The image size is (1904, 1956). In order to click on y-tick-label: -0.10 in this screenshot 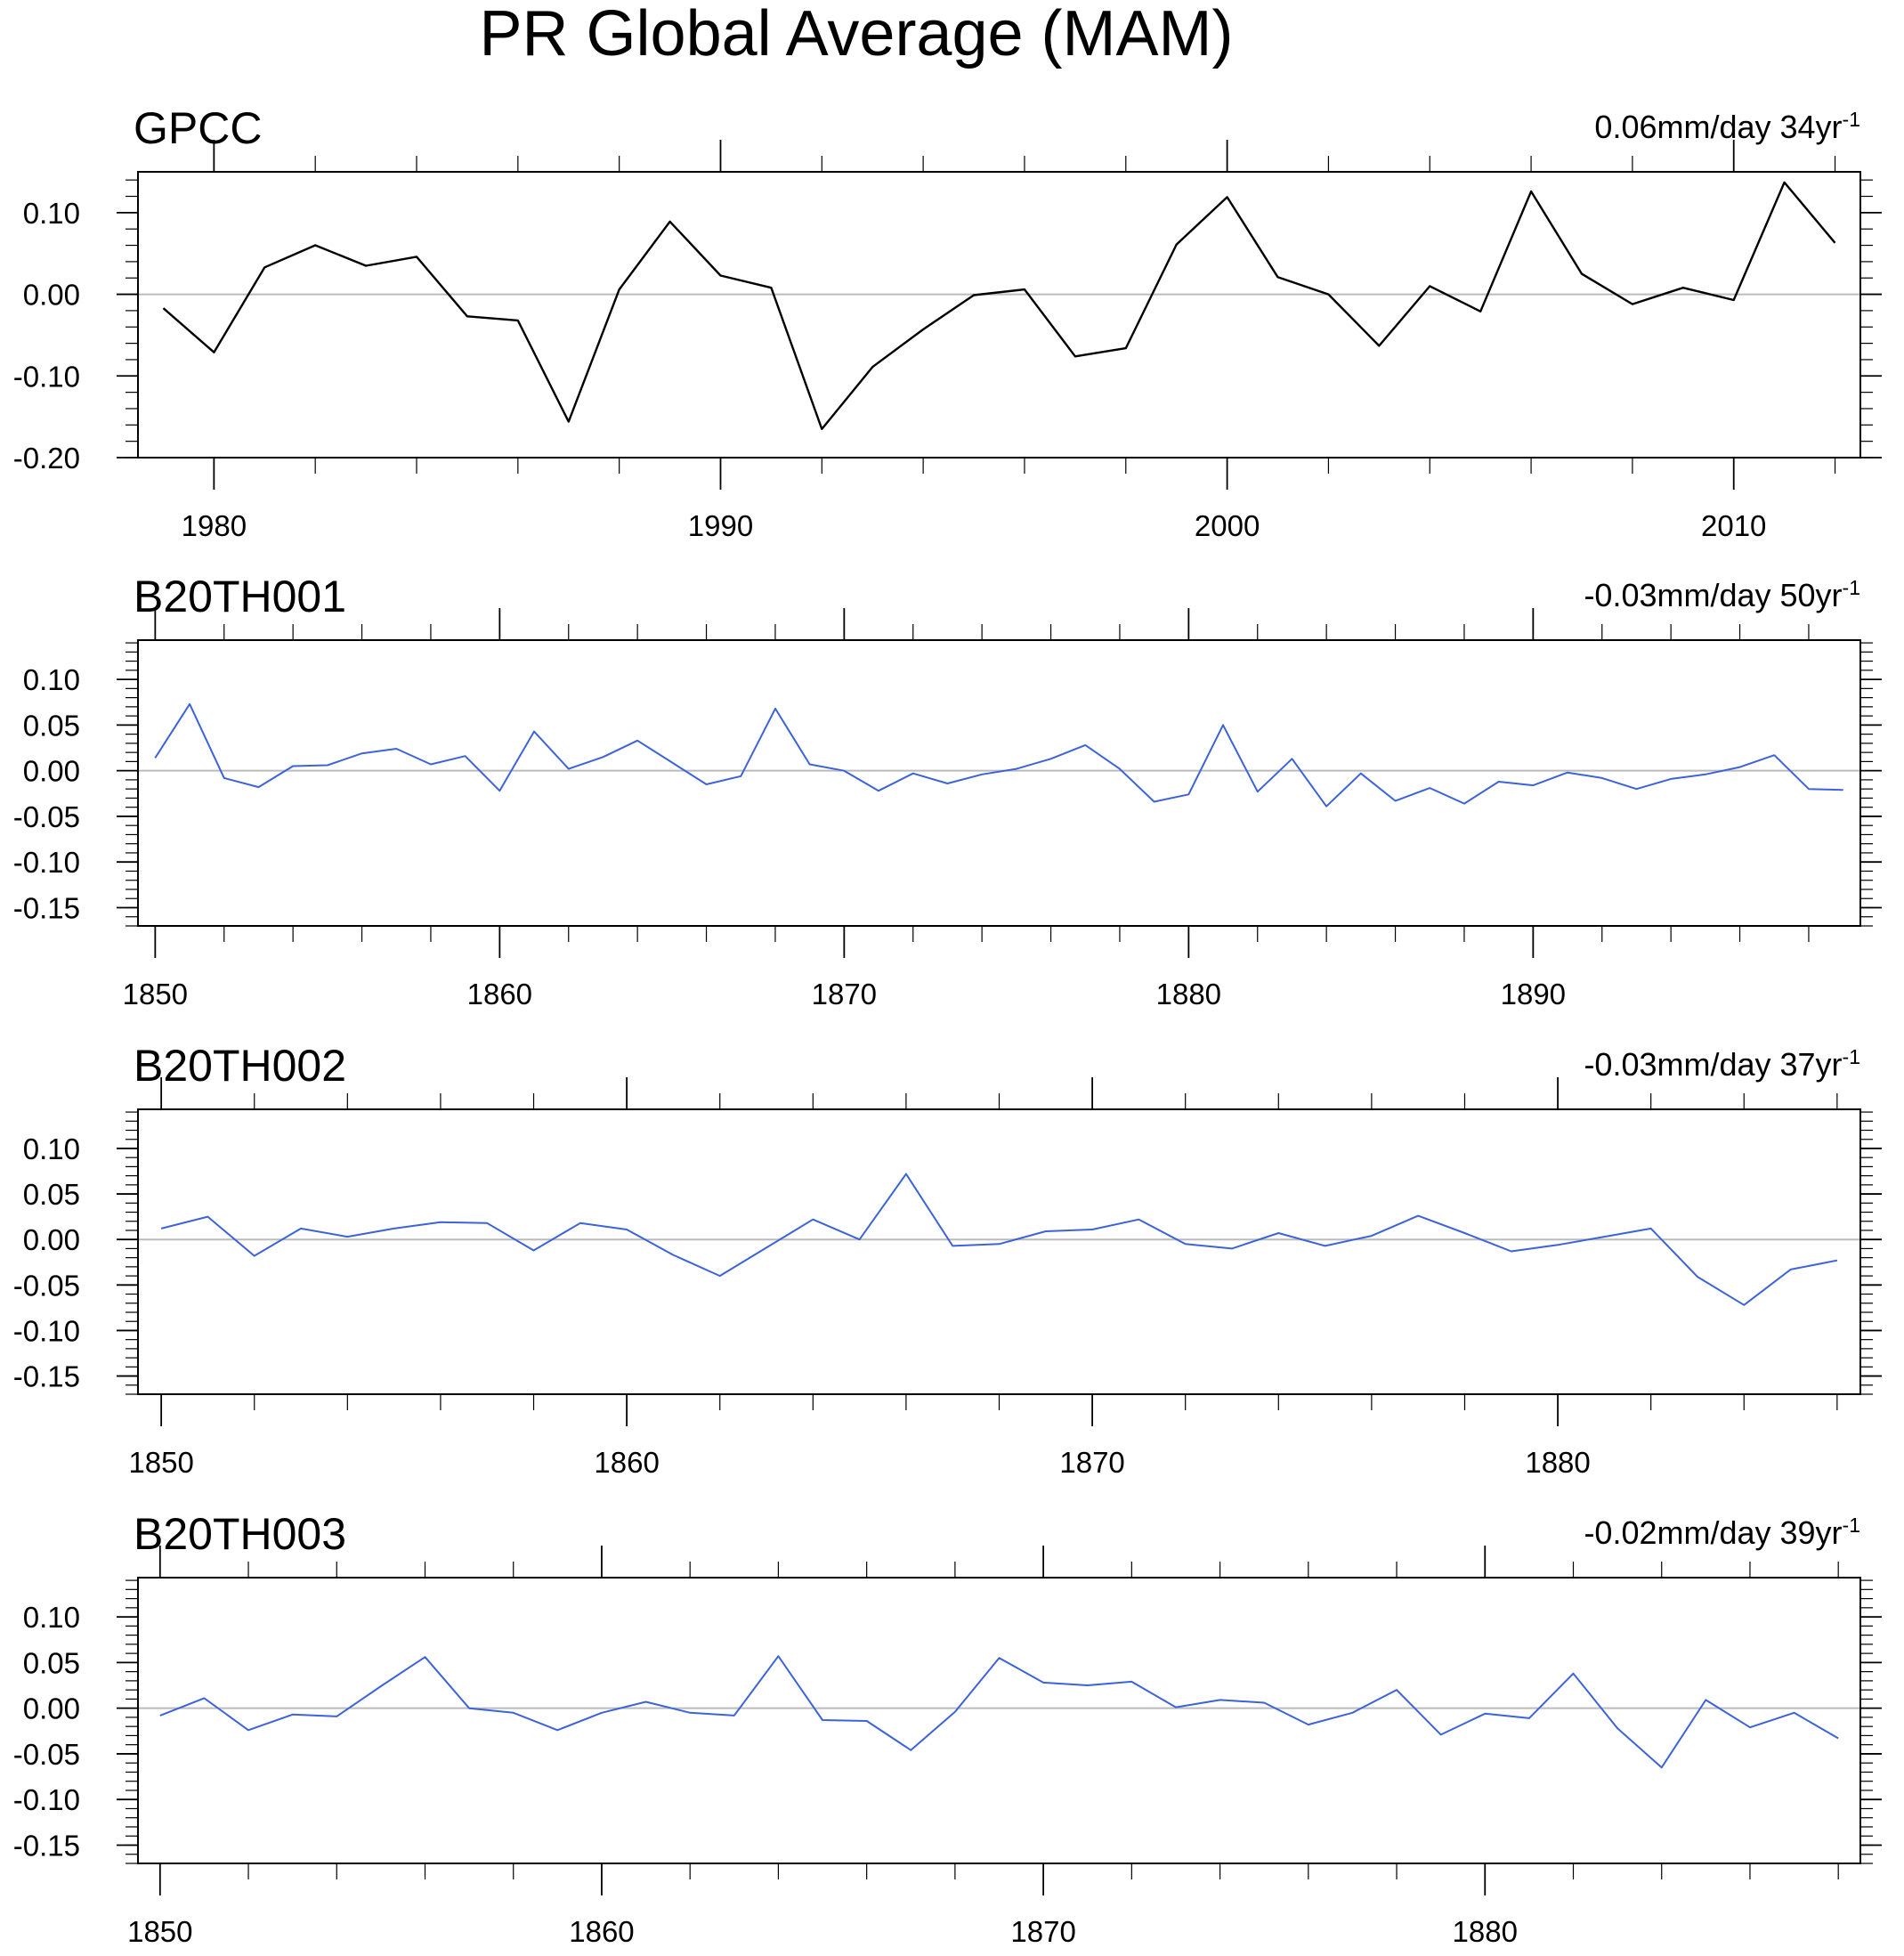, I will do `click(47, 1330)`.